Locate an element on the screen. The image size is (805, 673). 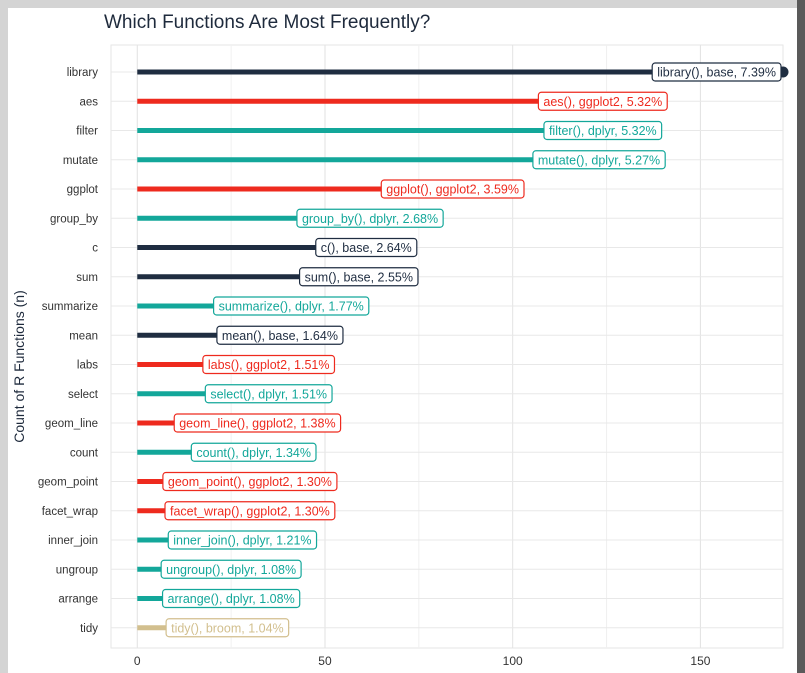
category-label: arrange is located at coordinates (78, 600).